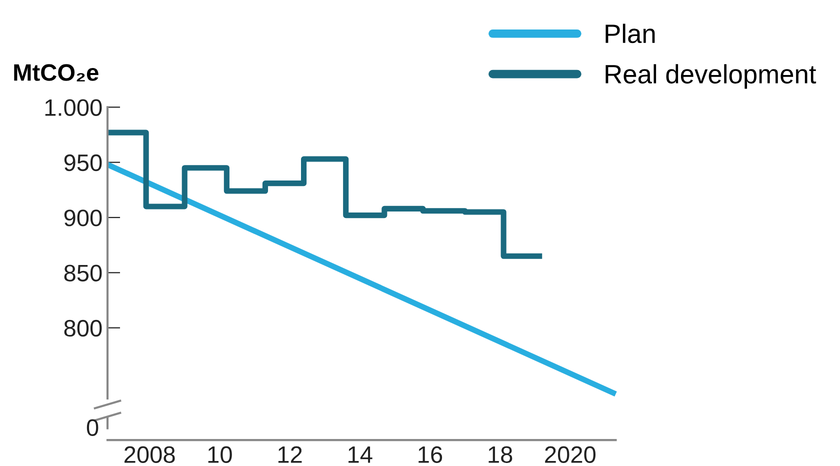 The image size is (840, 466). Describe the element at coordinates (83, 328) in the screenshot. I see `y-tick-label: 800` at that location.